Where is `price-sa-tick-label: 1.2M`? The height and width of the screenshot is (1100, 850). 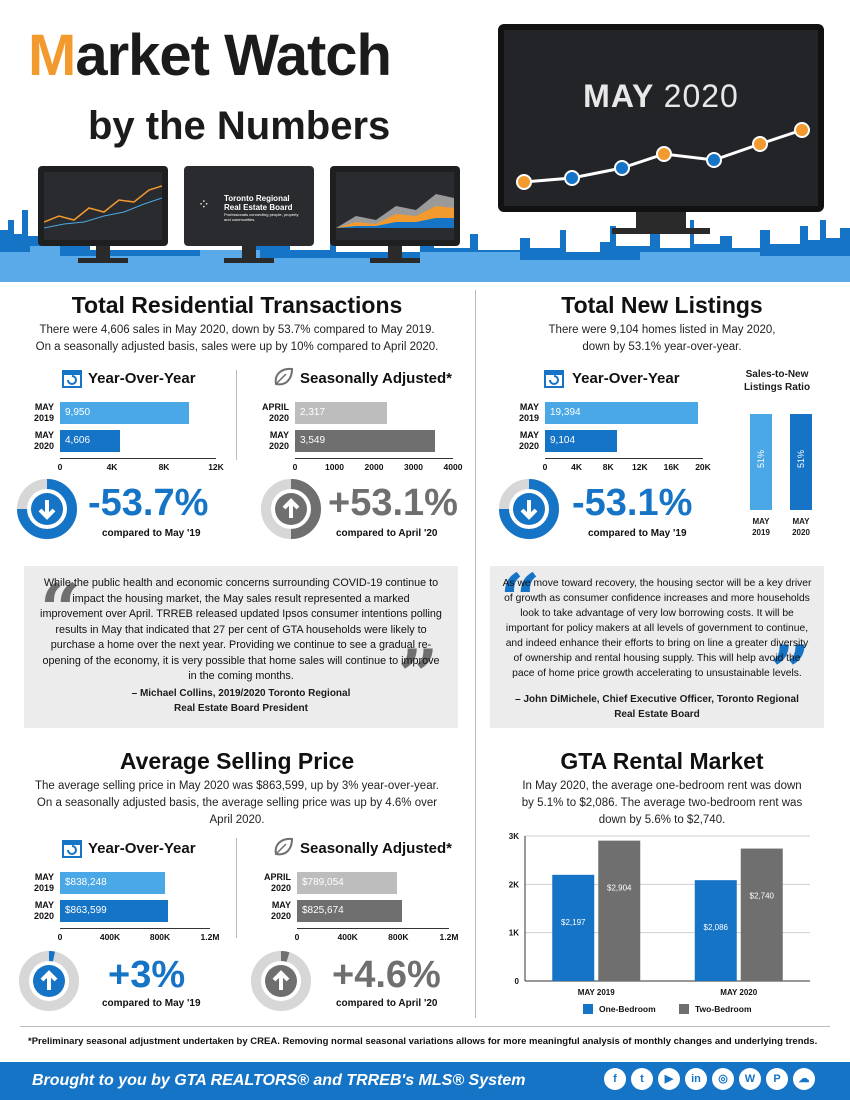 price-sa-tick-label: 1.2M is located at coordinates (449, 937).